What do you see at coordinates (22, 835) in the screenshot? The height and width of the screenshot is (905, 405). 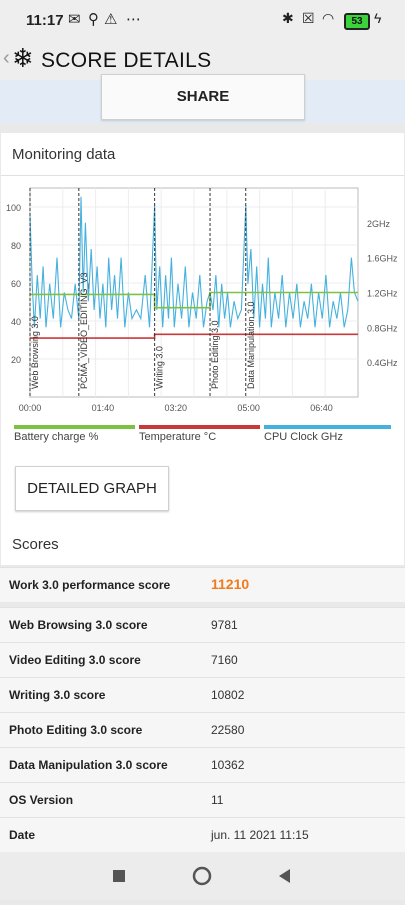 I see `score-label: Date` at bounding box center [22, 835].